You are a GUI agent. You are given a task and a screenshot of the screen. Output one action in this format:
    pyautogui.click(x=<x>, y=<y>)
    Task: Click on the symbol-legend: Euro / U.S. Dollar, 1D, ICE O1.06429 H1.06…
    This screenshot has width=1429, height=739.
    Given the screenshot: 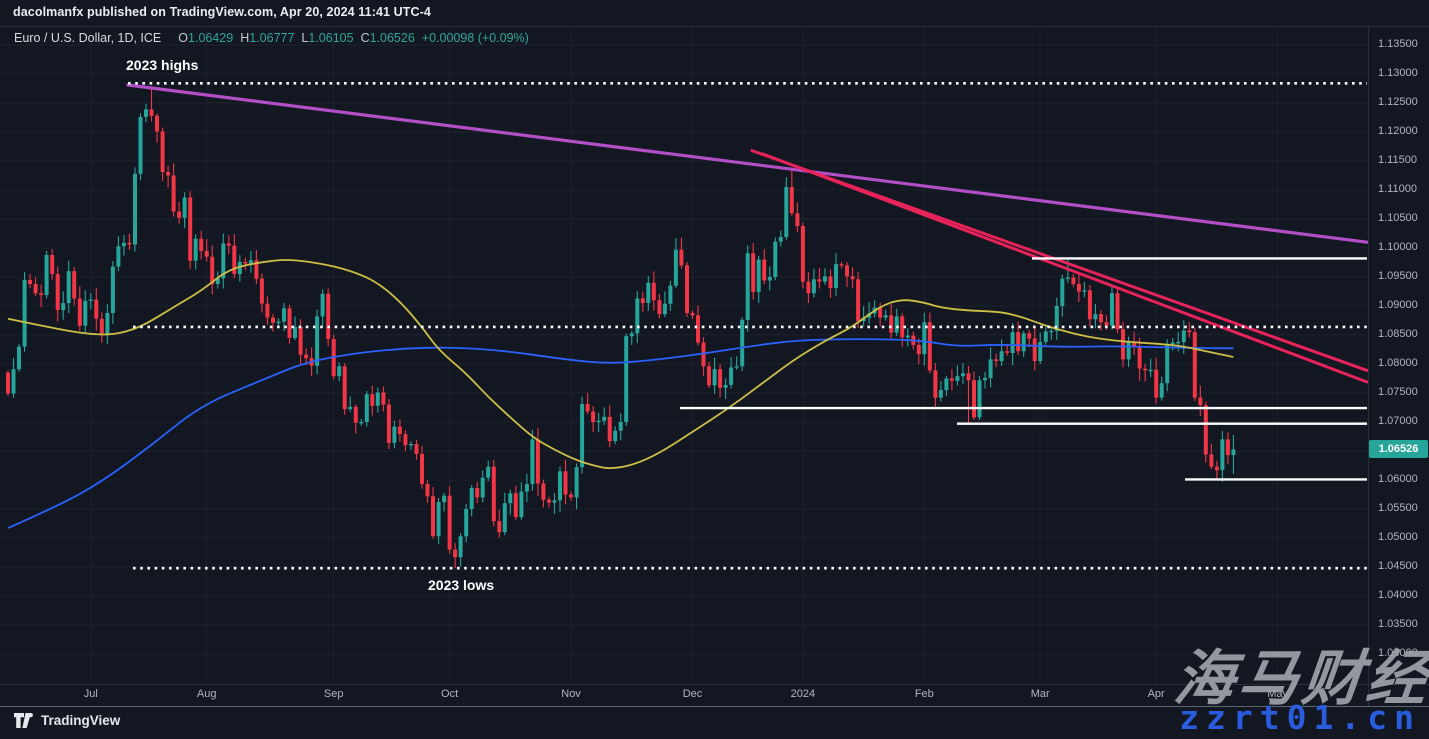 What is the action you would take?
    pyautogui.click(x=271, y=38)
    